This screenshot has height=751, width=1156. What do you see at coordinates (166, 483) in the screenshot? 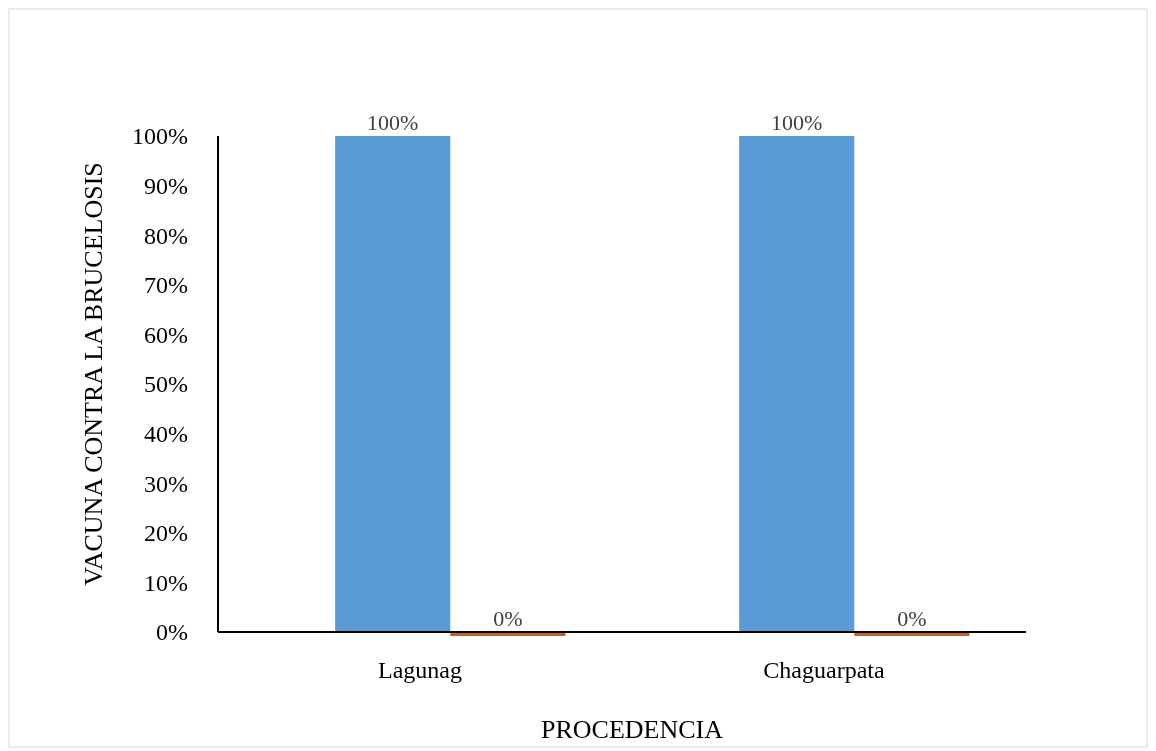
I see `y-tick-label: 30%` at bounding box center [166, 483].